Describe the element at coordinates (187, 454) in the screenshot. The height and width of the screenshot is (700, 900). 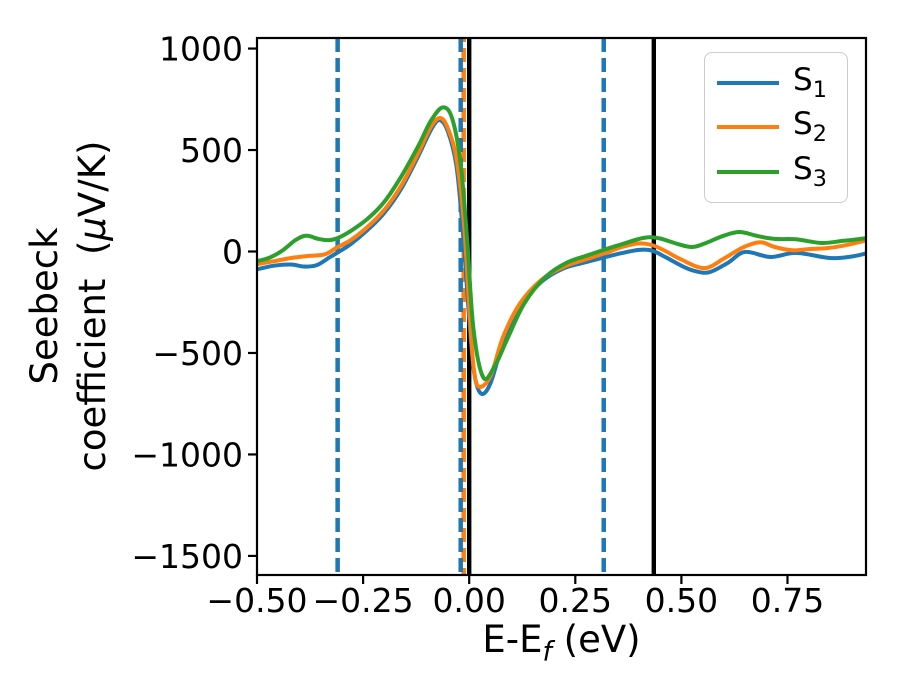
I see `y-tick-label: −1000` at that location.